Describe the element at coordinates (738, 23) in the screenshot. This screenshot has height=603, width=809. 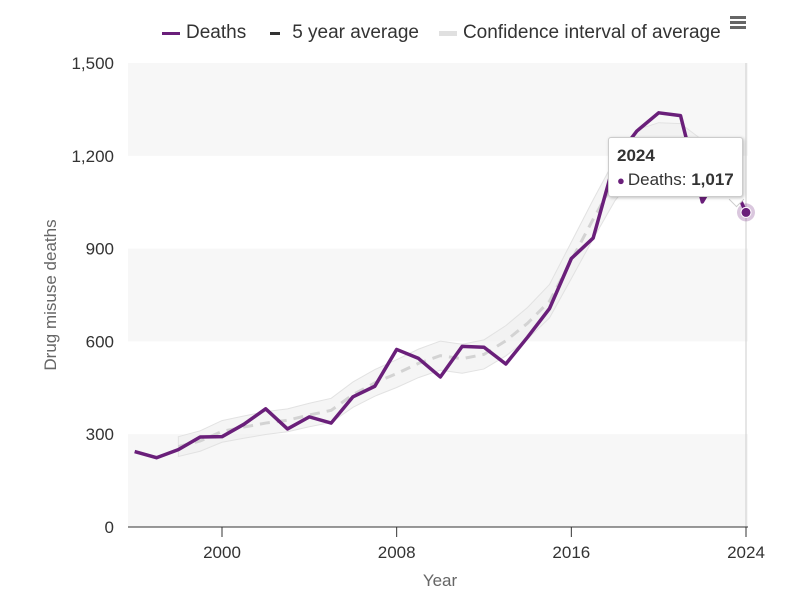
I see `hamburger-menu-icon` at that location.